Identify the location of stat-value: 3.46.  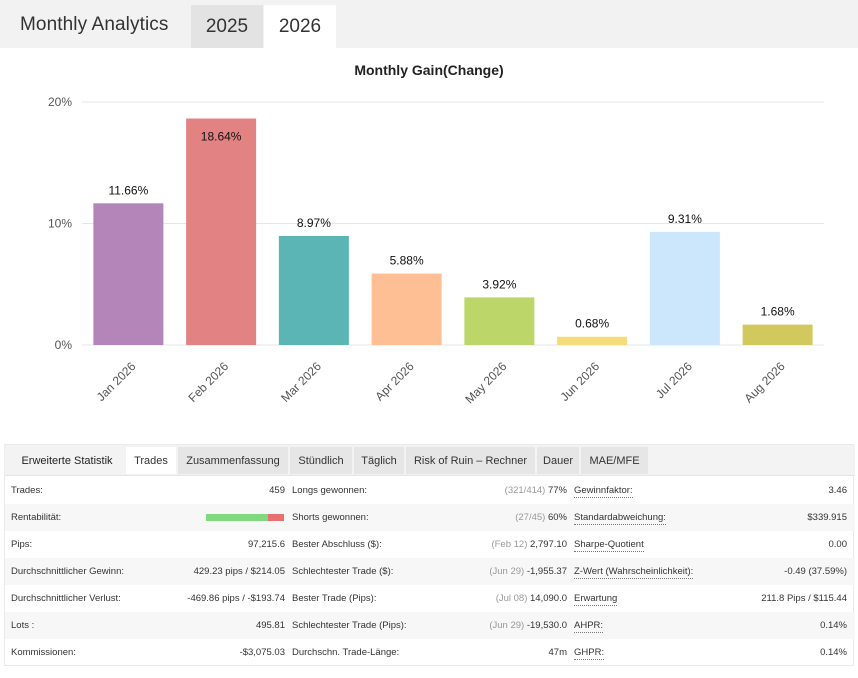
(838, 490).